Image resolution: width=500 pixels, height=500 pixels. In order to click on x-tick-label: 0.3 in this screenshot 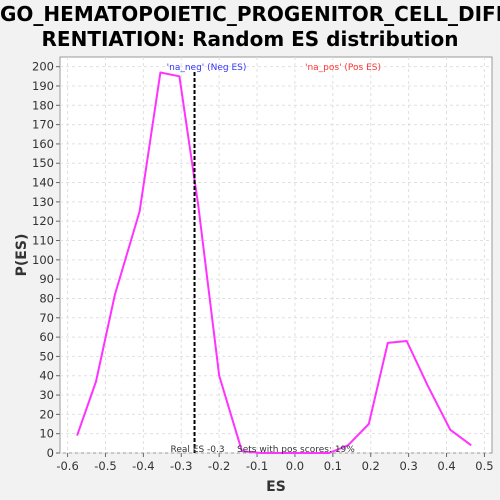, I will do `click(408, 466)`.